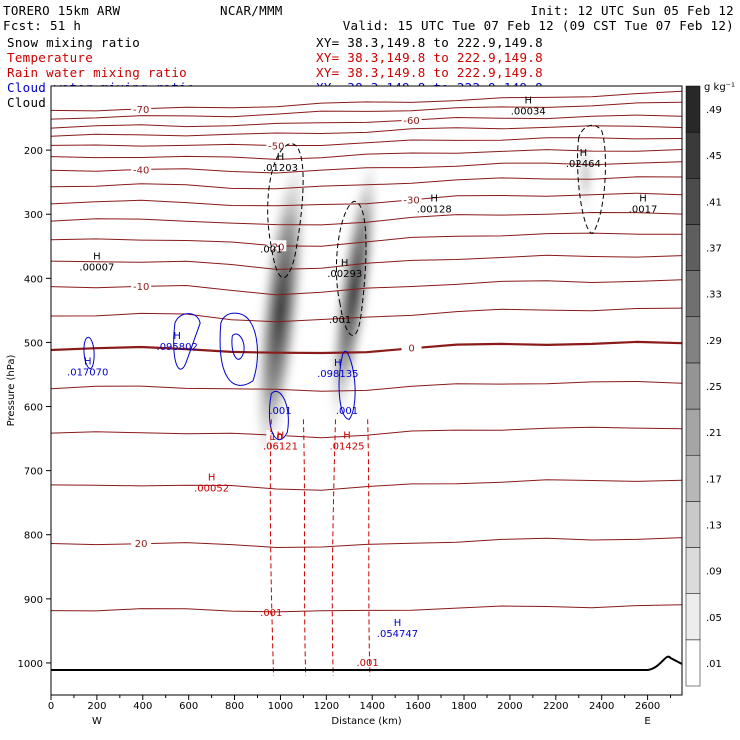 This screenshot has width=740, height=740. What do you see at coordinates (411, 349) in the screenshot?
I see `temperature-label: 0` at bounding box center [411, 349].